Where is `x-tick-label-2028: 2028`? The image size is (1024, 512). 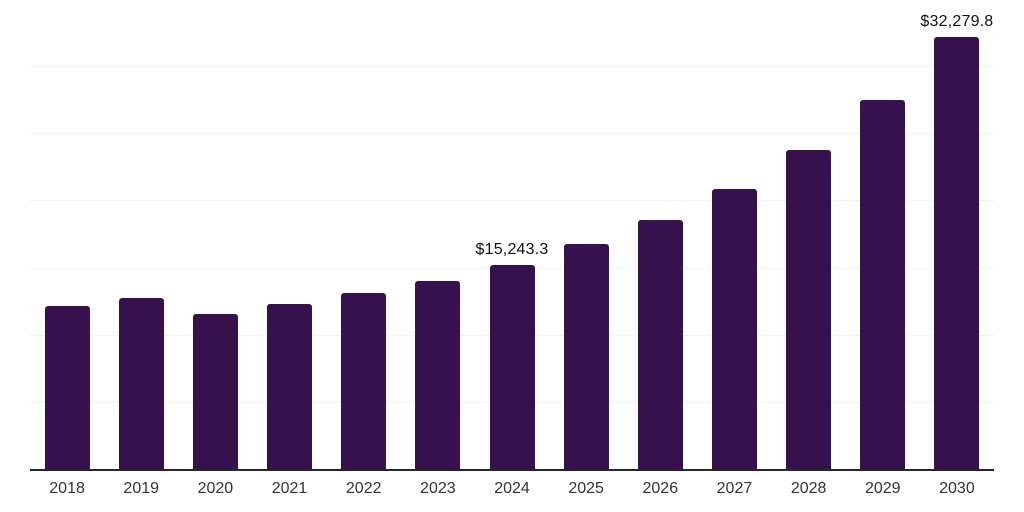
x-tick-label-2028: 2028 is located at coordinates (808, 488).